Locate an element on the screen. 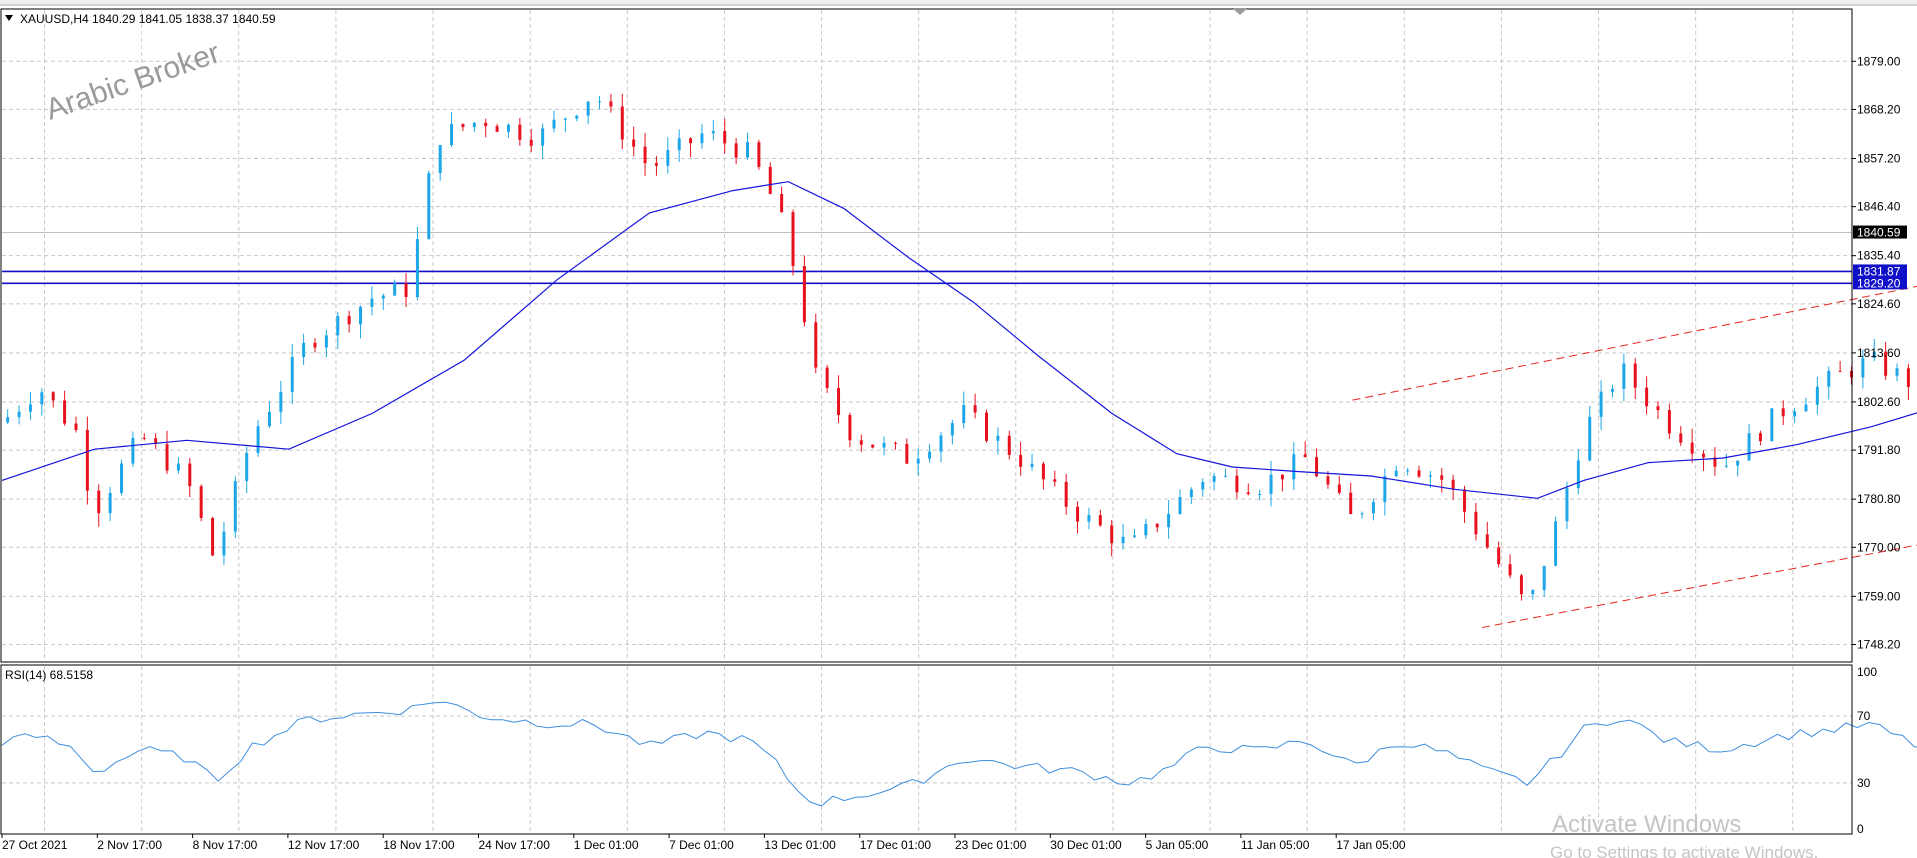 The image size is (1917, 858). time-axis-label: 30 Dec 01:00 is located at coordinates (1086, 845).